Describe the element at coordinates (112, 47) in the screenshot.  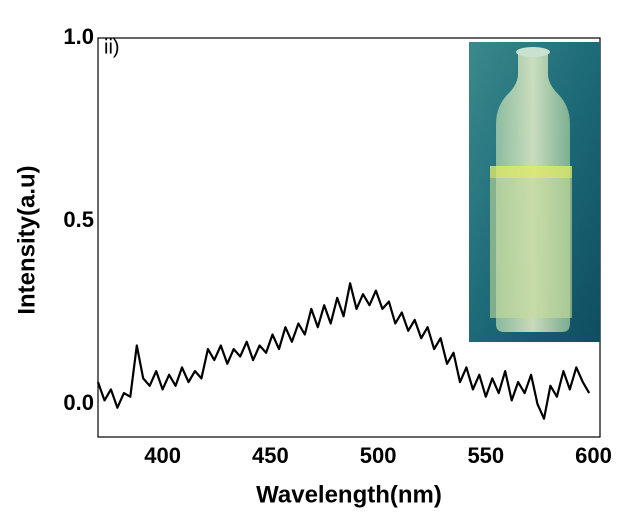
I see `annotation: ii)` at that location.